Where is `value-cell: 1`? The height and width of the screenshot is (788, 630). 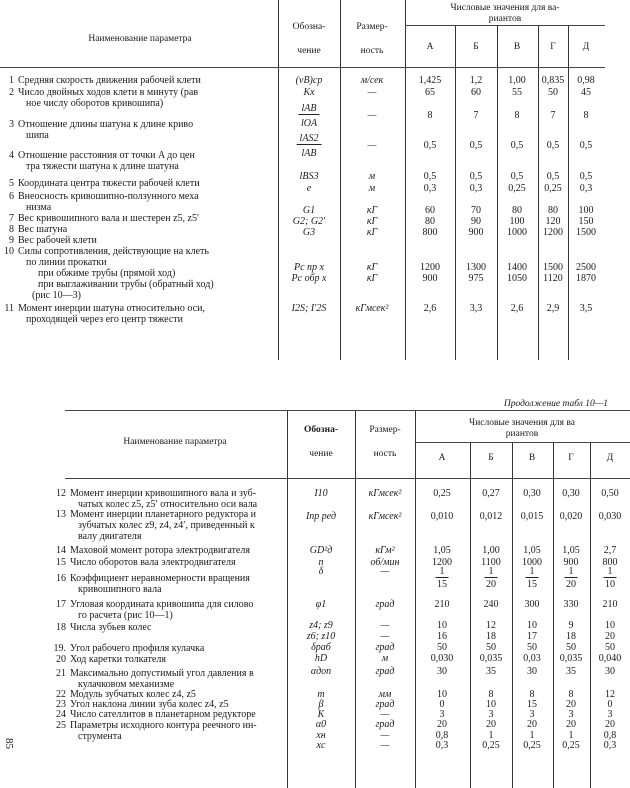
value-cell: 1 is located at coordinates (491, 735).